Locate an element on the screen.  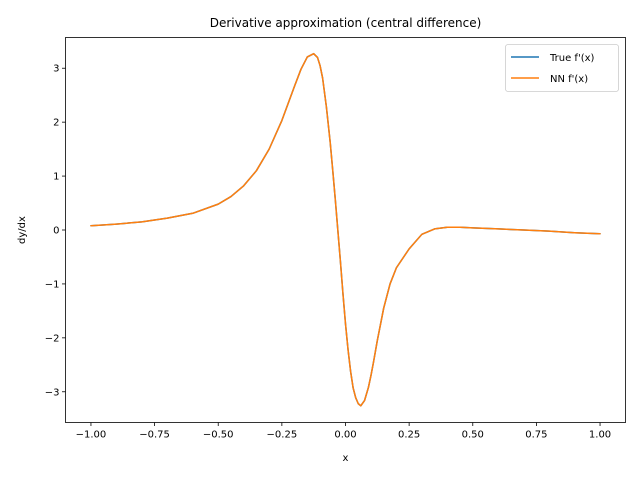
x-axis-label: x is located at coordinates (346, 458).